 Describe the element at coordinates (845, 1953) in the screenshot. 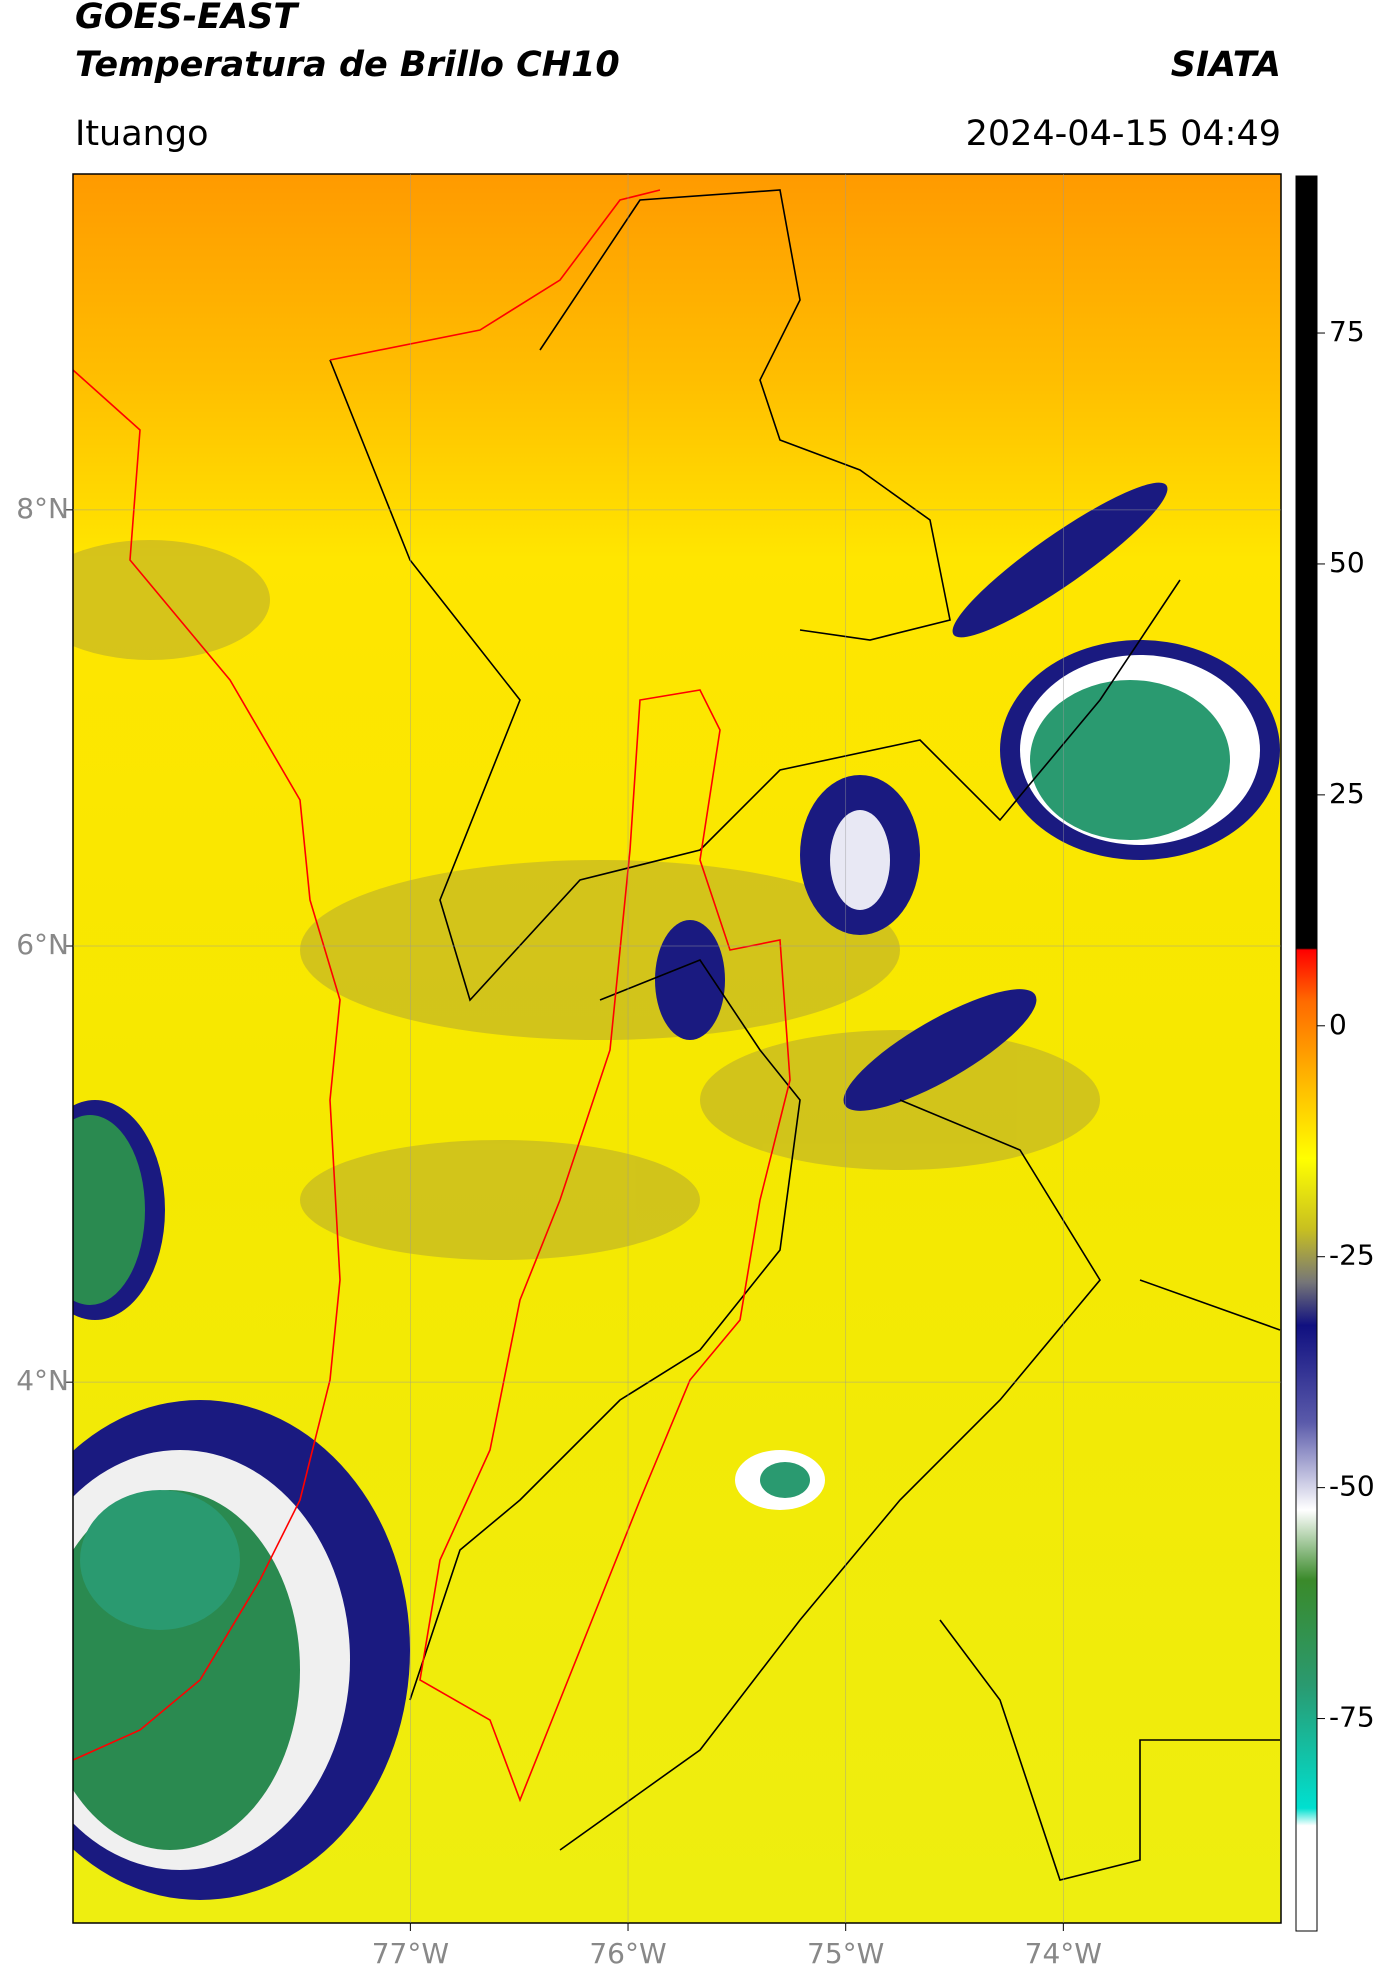

I see `x-tick-label: 75°W` at that location.